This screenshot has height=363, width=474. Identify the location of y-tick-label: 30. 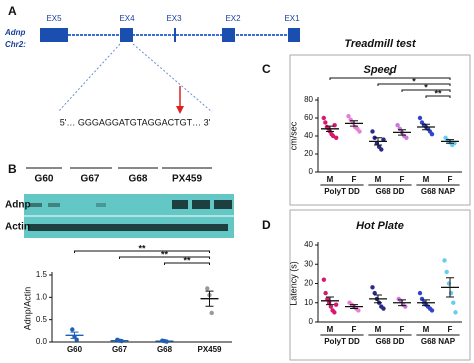
(308, 263).